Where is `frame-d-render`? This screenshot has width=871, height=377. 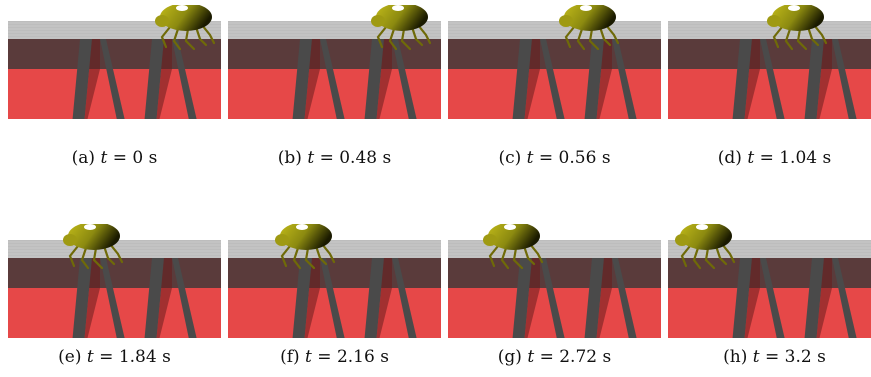 frame-d-render is located at coordinates (769, 62).